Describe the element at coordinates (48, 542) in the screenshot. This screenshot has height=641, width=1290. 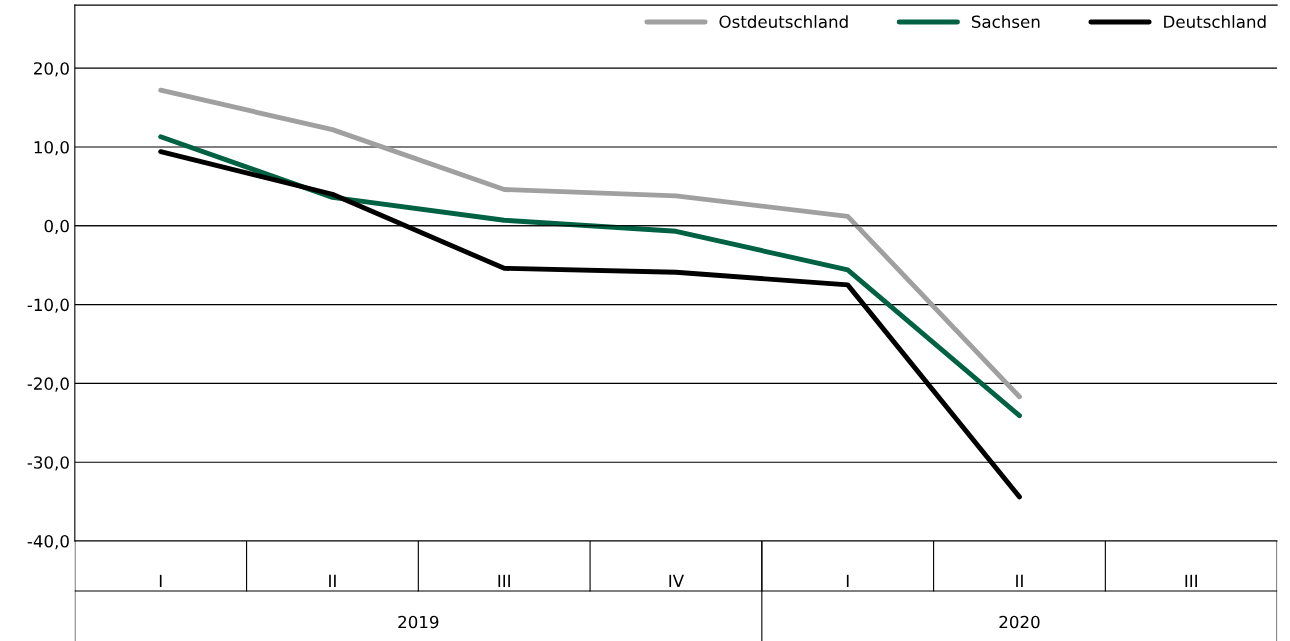
I see `y-tick-label: -40,0` at that location.